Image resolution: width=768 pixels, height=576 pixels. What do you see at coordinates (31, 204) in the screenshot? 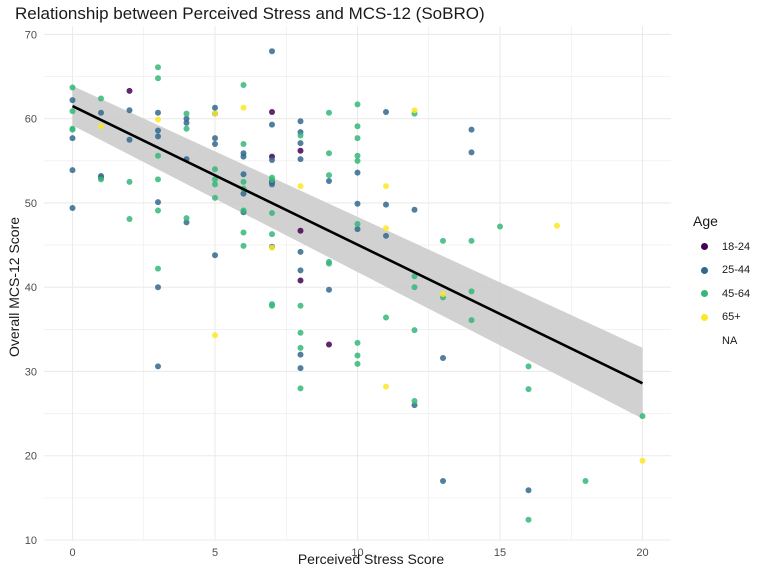
I see `y-tick-label: 50` at bounding box center [31, 204].